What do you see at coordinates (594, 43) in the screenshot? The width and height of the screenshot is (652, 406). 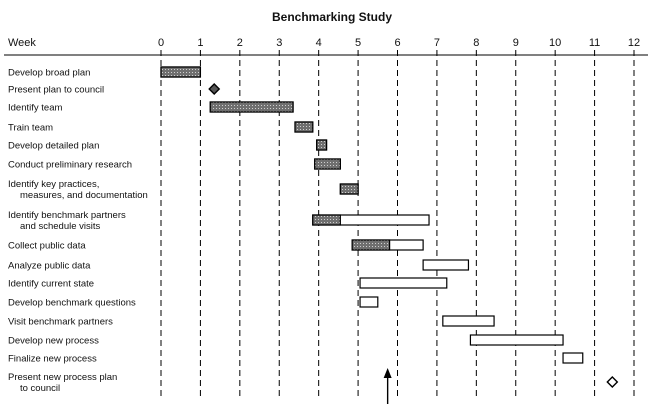 I see `x-tick-label: 11` at bounding box center [594, 43].